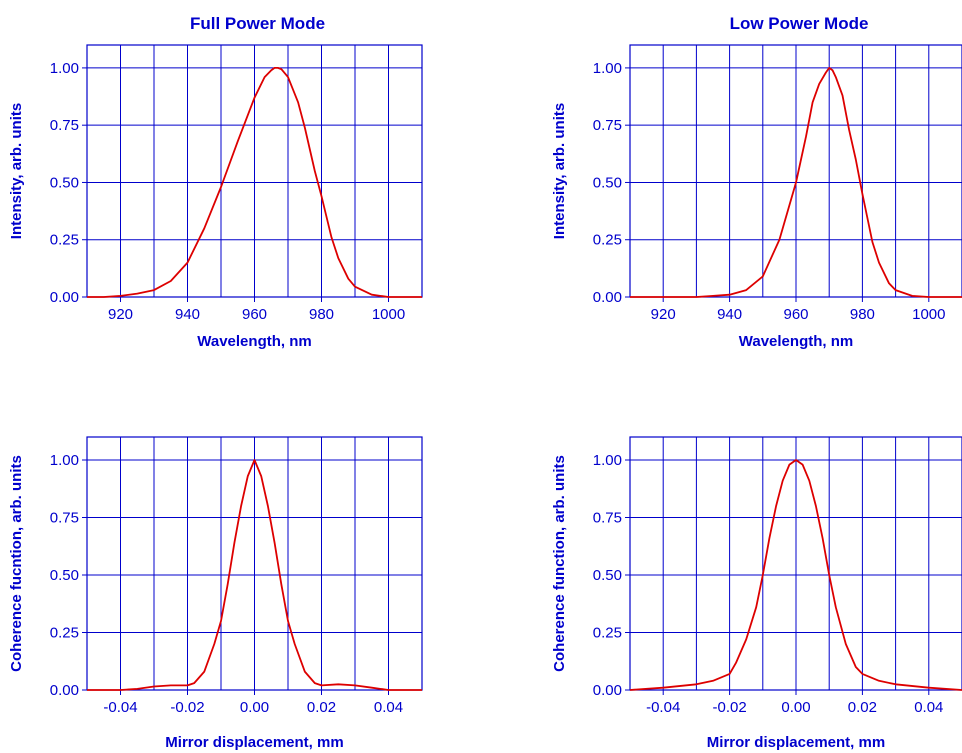 The image size is (962, 753). What do you see at coordinates (16, 563) in the screenshot?
I see `y-axis-label: Coherence fucntion, arb. units` at bounding box center [16, 563].